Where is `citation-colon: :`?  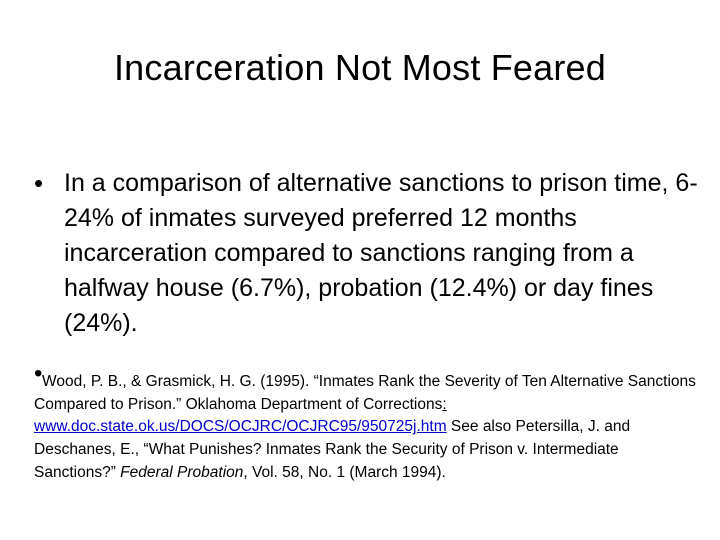 citation-colon: : is located at coordinates (444, 404).